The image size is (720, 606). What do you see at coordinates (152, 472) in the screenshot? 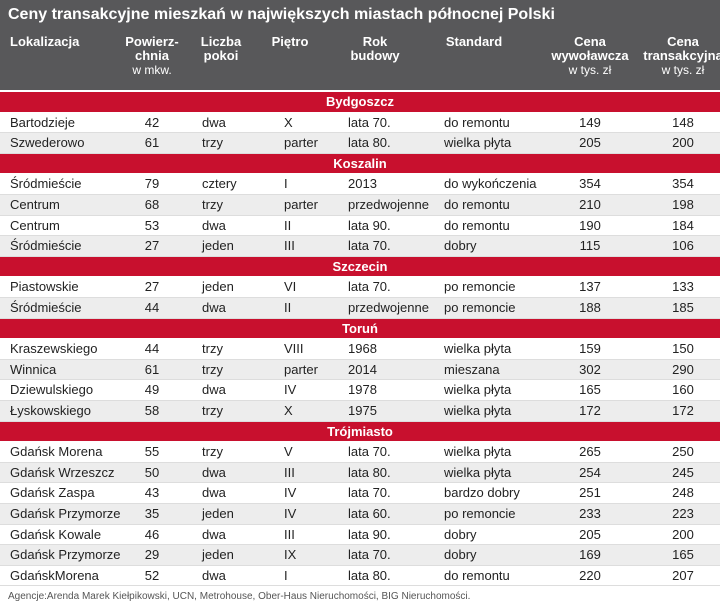
I see `cell: 50` at bounding box center [152, 472].